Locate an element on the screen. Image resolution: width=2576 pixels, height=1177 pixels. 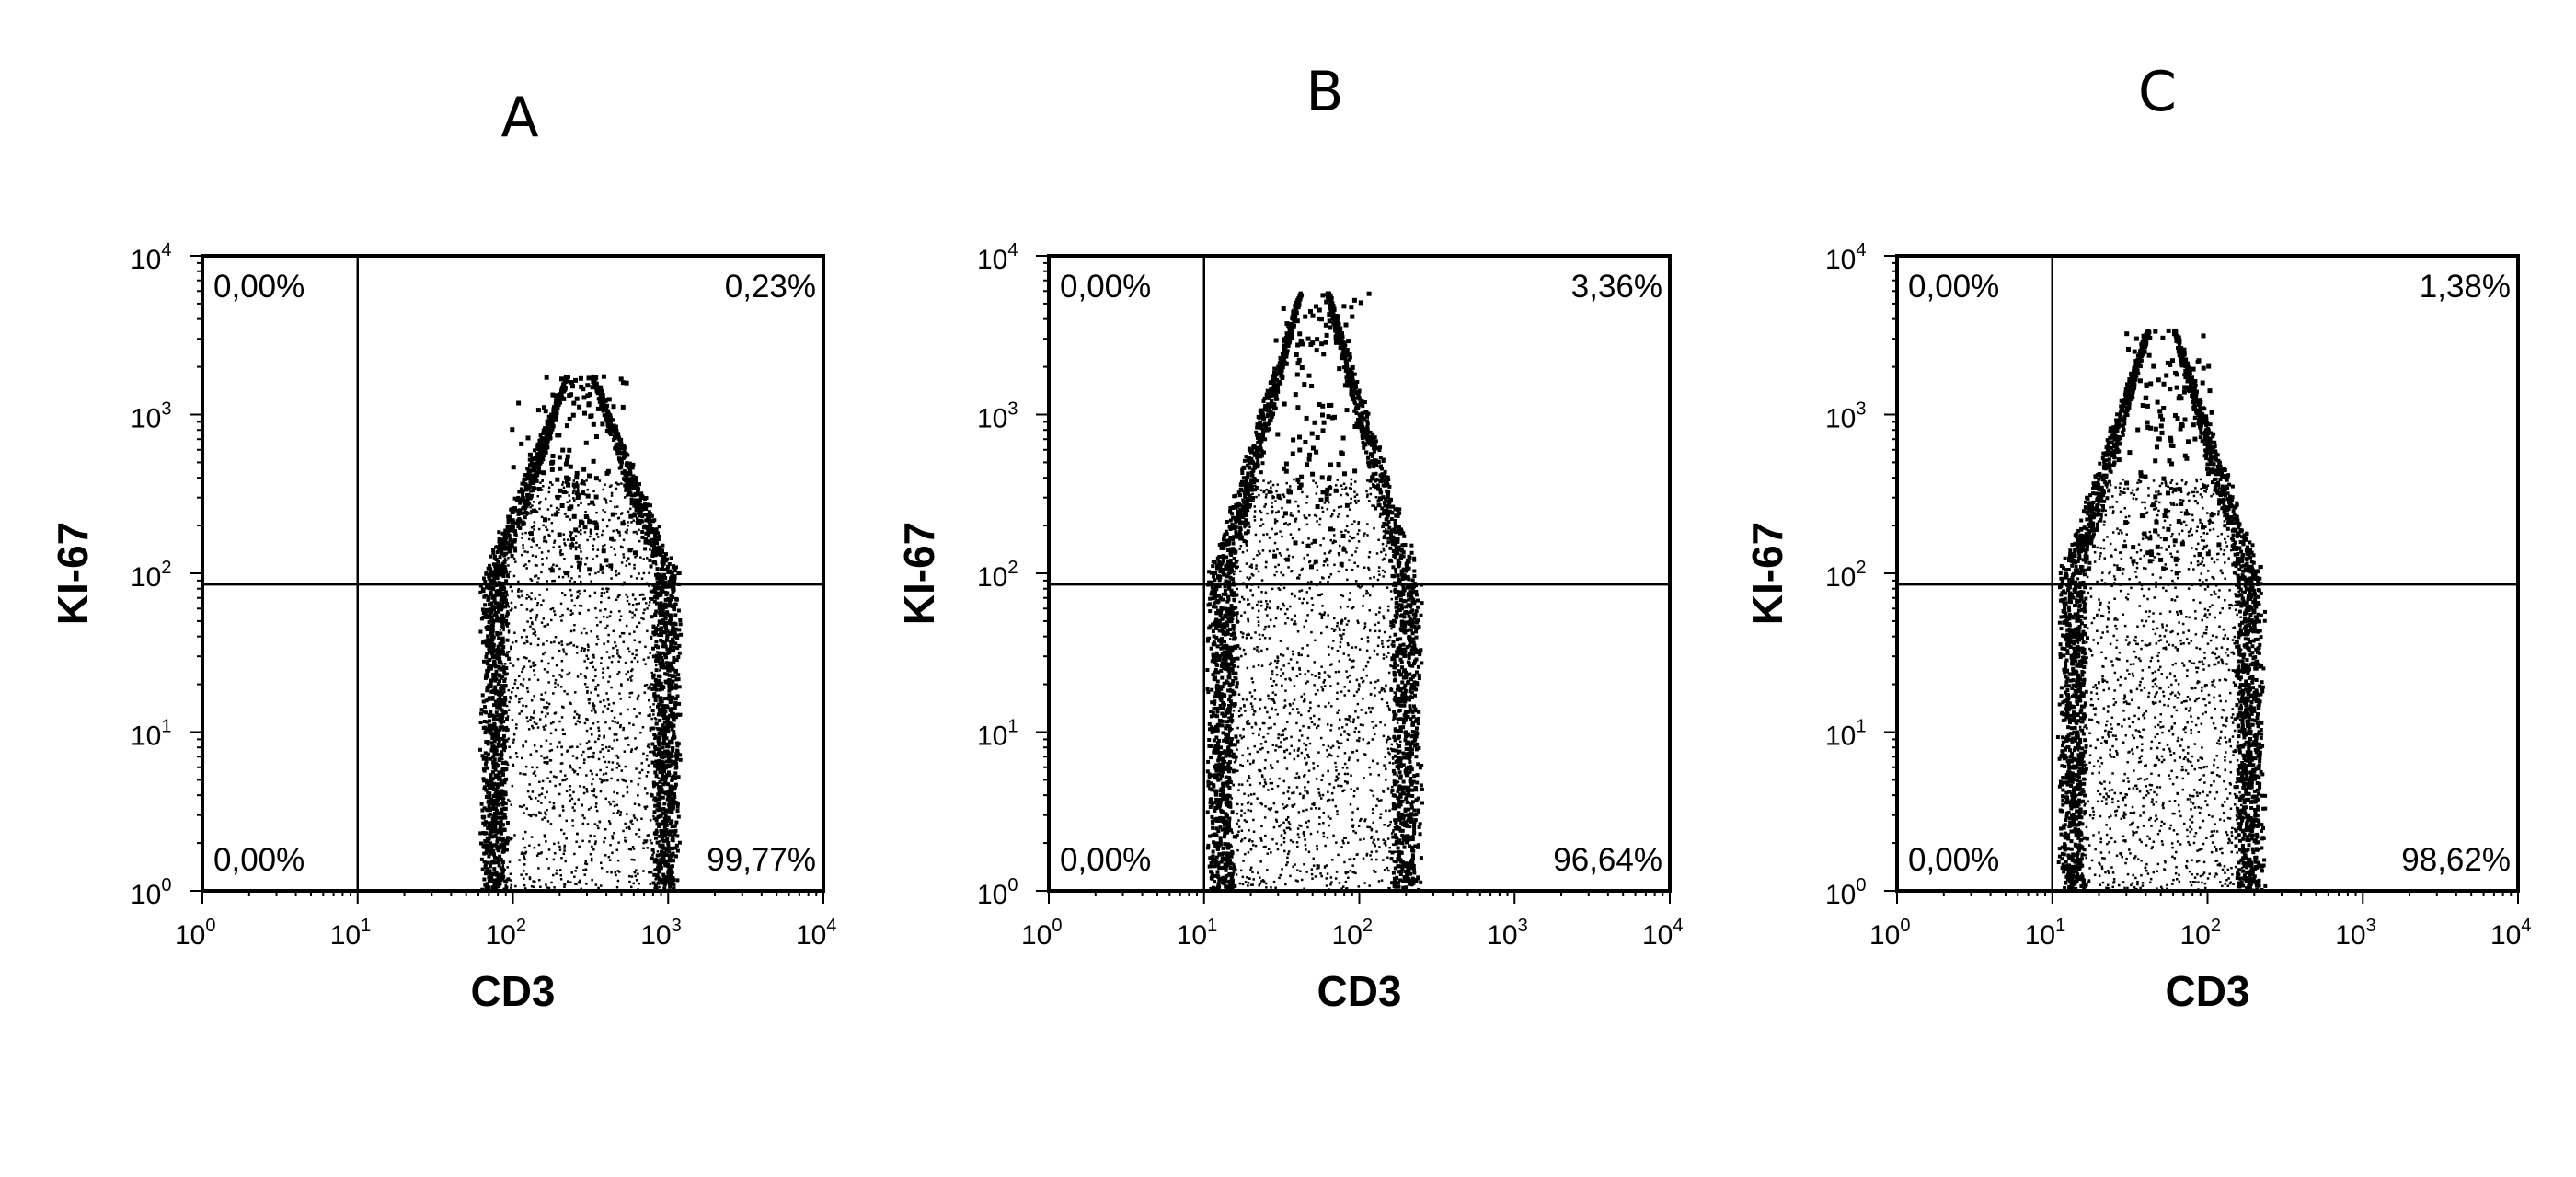
quadrant-label-upper-left: 0,00% is located at coordinates (259, 287).